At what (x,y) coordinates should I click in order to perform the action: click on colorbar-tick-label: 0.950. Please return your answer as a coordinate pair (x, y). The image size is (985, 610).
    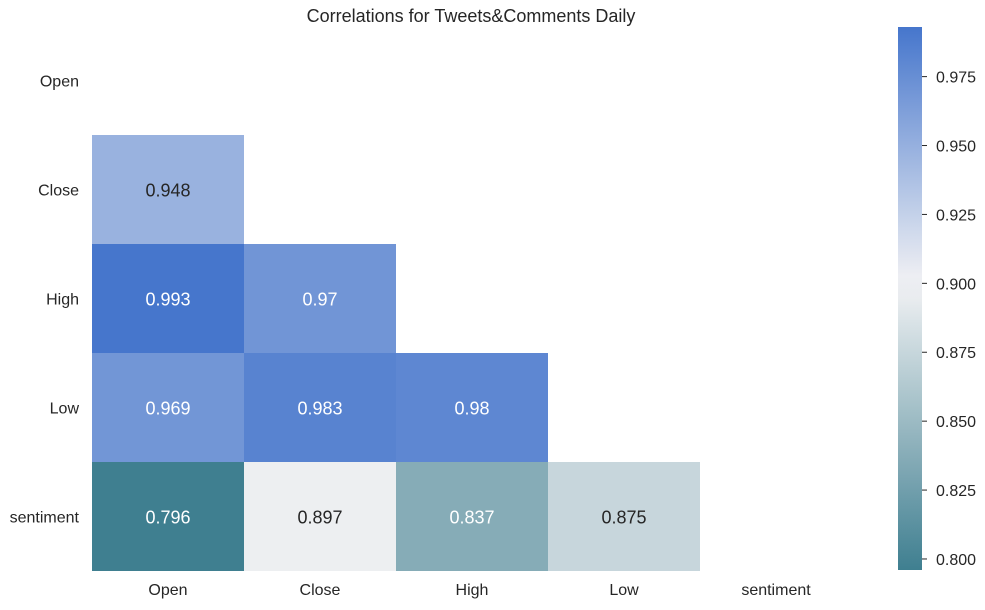
    Looking at the image, I should click on (956, 147).